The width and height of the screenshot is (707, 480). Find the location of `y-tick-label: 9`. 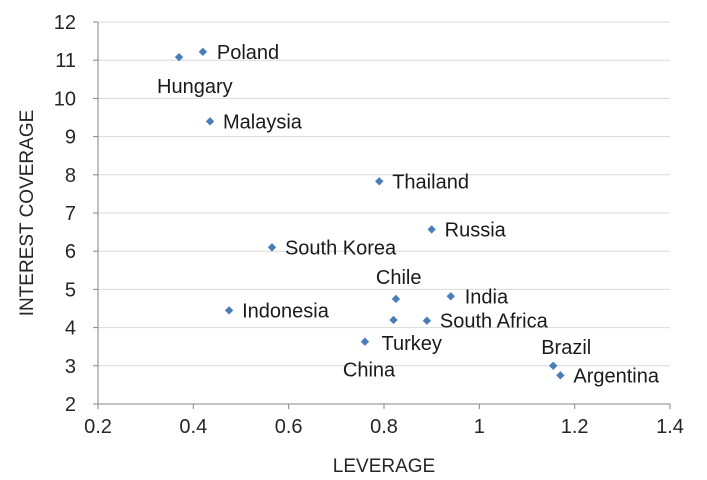

y-tick-label: 9 is located at coordinates (70, 138).